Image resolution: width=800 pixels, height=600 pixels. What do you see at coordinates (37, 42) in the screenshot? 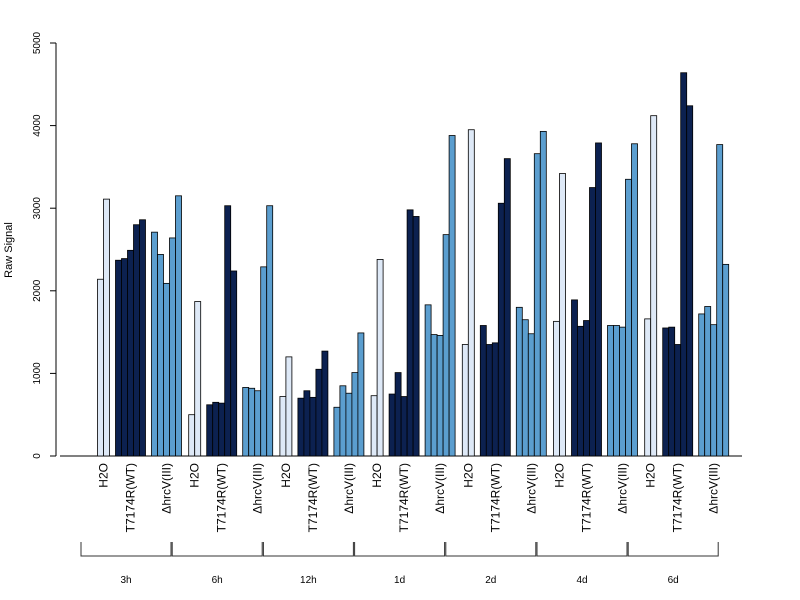
I see `y-tick-label: 5000` at bounding box center [37, 42].